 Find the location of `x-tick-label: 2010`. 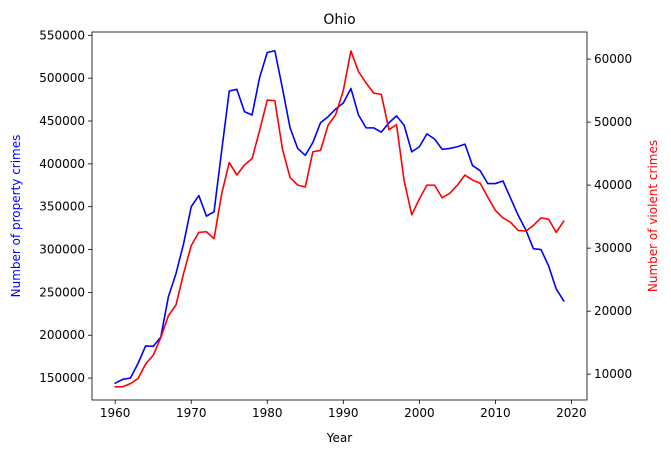

x-tick-label: 2010 is located at coordinates (495, 413).